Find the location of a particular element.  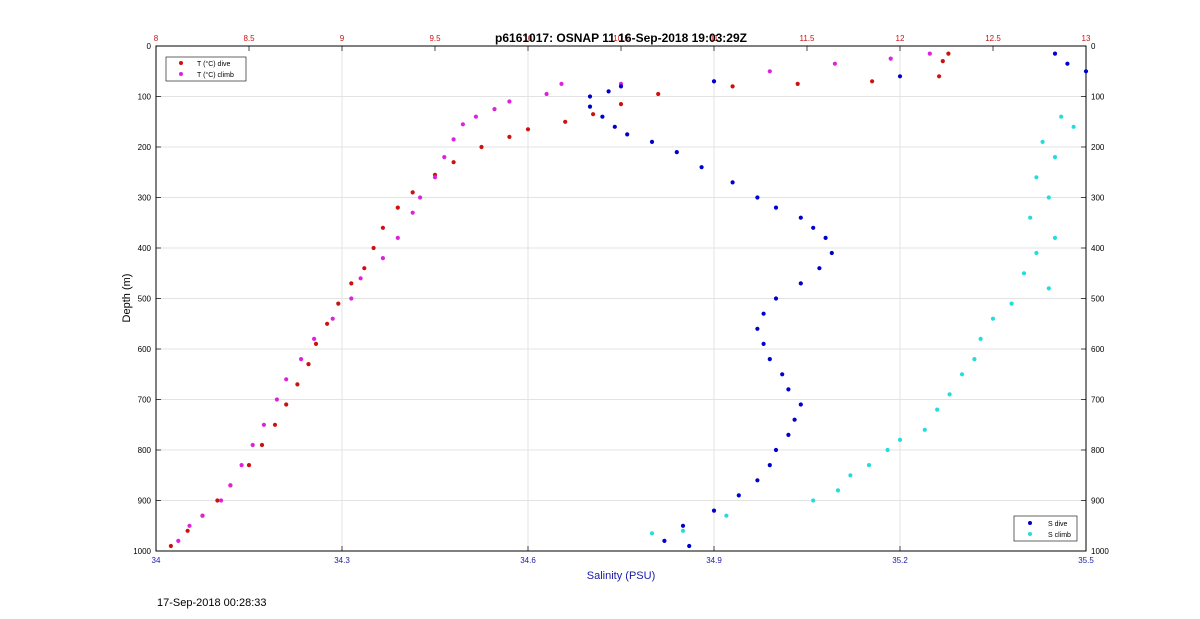

legend-marker-s-dive is located at coordinates (1030, 523).